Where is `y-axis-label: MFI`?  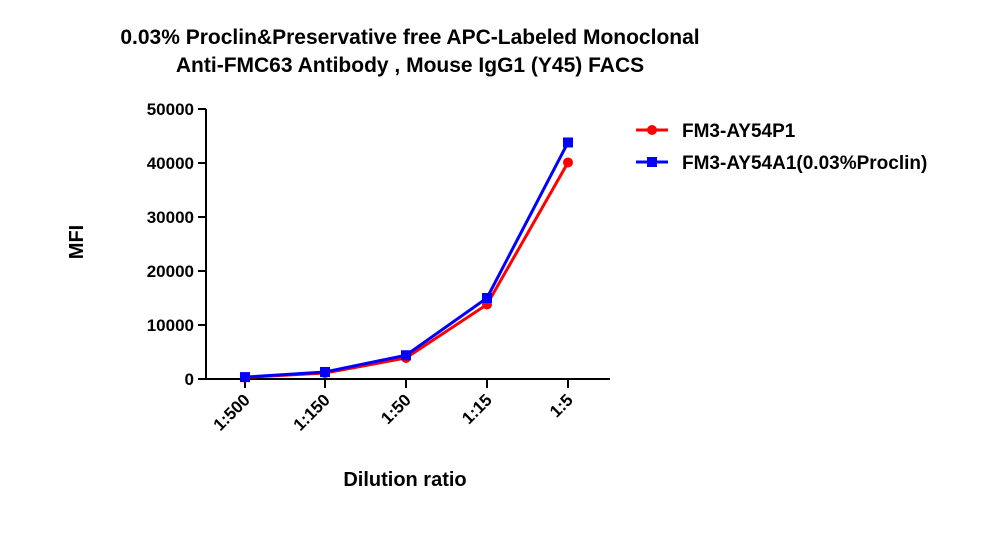 y-axis-label: MFI is located at coordinates (77, 242).